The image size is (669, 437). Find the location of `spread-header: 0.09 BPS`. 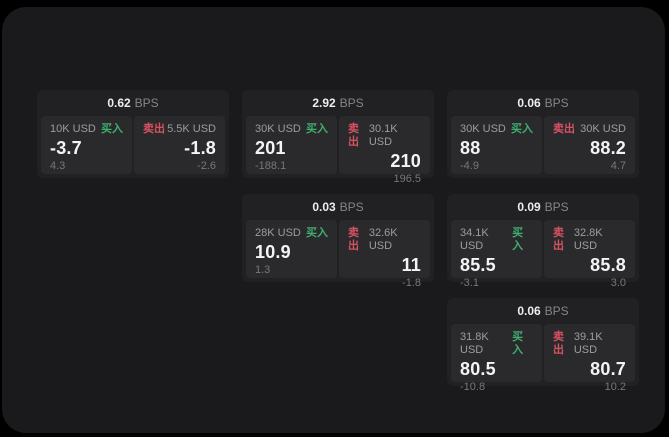

spread-header: 0.09 BPS is located at coordinates (543, 207).